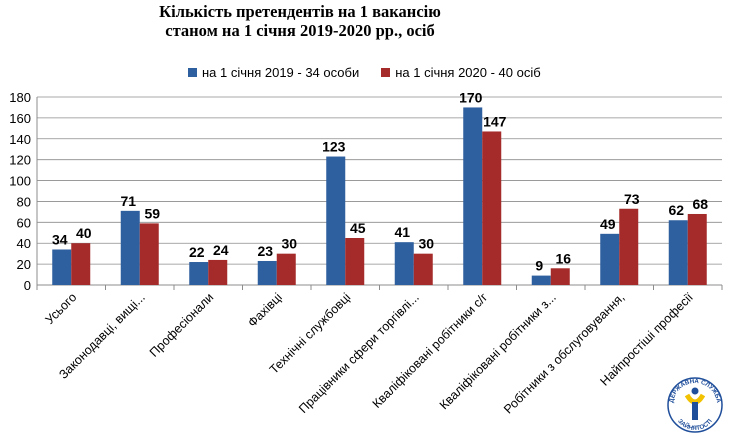 The image size is (733, 437). What do you see at coordinates (181, 324) in the screenshot?
I see `x-category-label: Професіонали` at bounding box center [181, 324].